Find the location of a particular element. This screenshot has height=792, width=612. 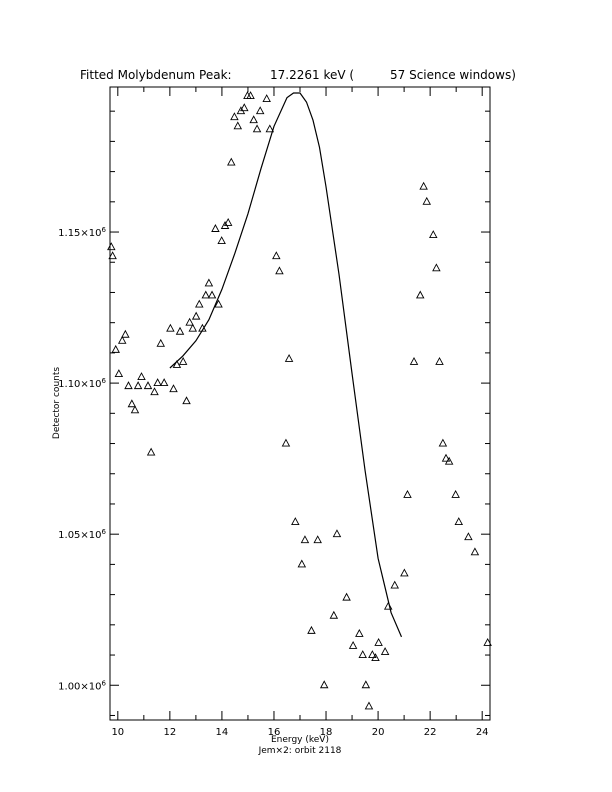

y-tick-label: 1.10×10⁶ is located at coordinates (82, 383).